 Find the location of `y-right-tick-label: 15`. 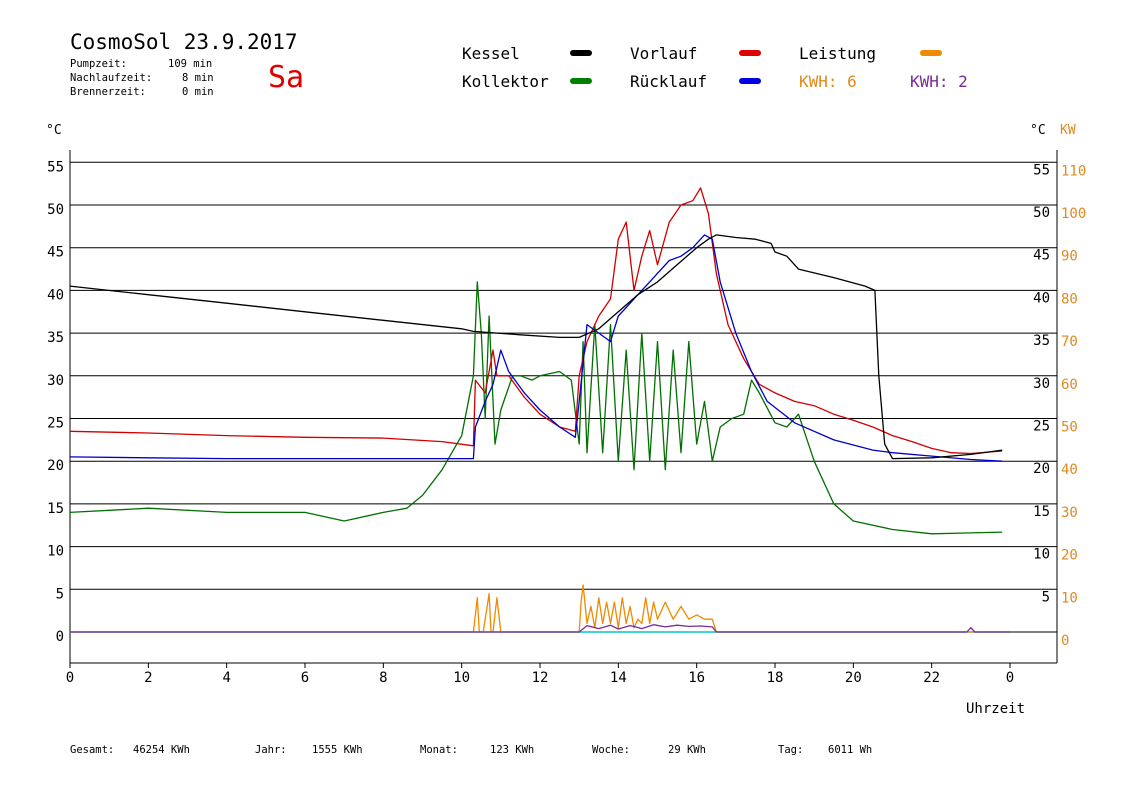

y-right-tick-label: 15 is located at coordinates (1041, 512).